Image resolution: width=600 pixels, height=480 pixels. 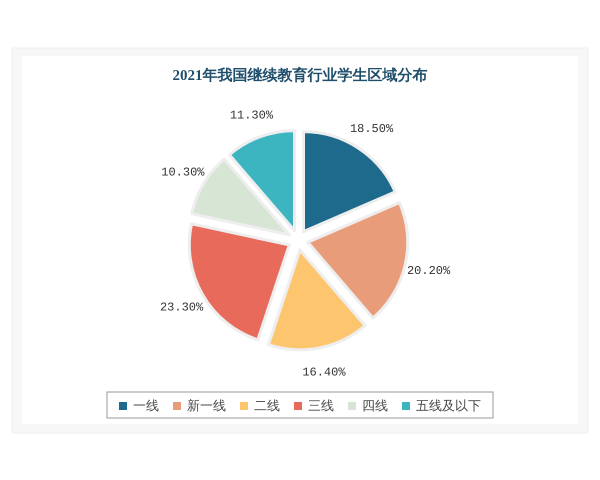 What do you see at coordinates (300, 75) in the screenshot?
I see `chart-title: 2021年我国继续教育行业学生区域分布` at bounding box center [300, 75].